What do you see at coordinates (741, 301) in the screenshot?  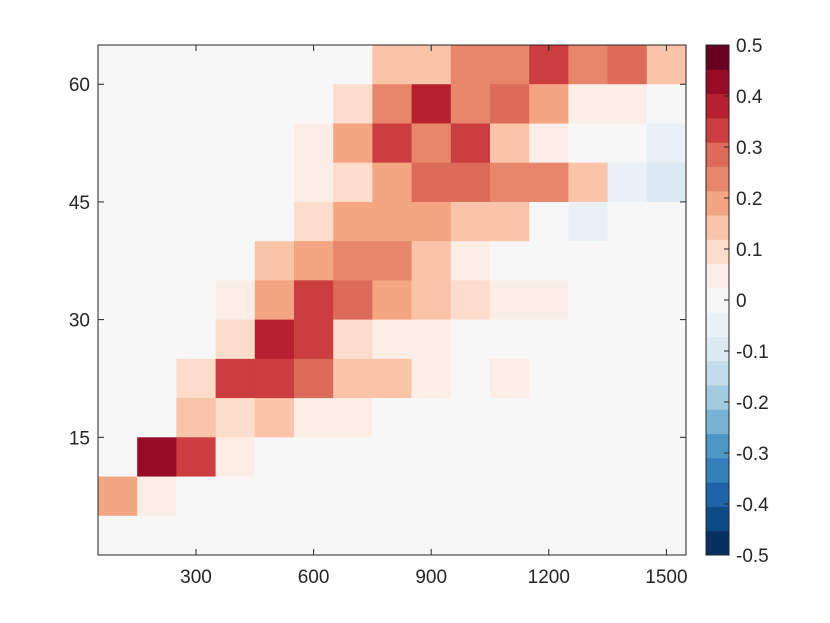 I see `colorbar-tick-label: 0` at bounding box center [741, 301].